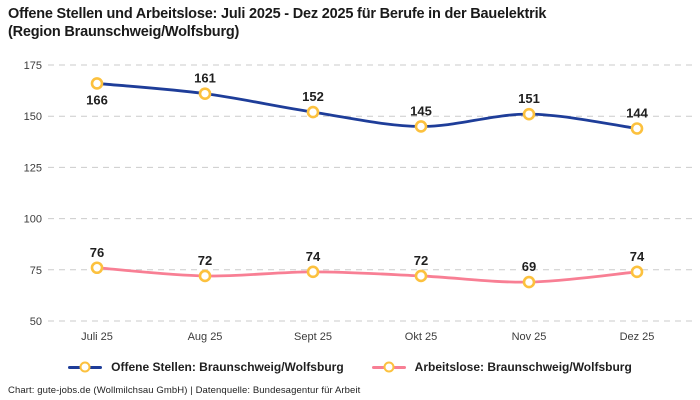 This screenshot has width=700, height=400. What do you see at coordinates (97, 268) in the screenshot?
I see `arbeitslose-point-Juli 25` at bounding box center [97, 268].